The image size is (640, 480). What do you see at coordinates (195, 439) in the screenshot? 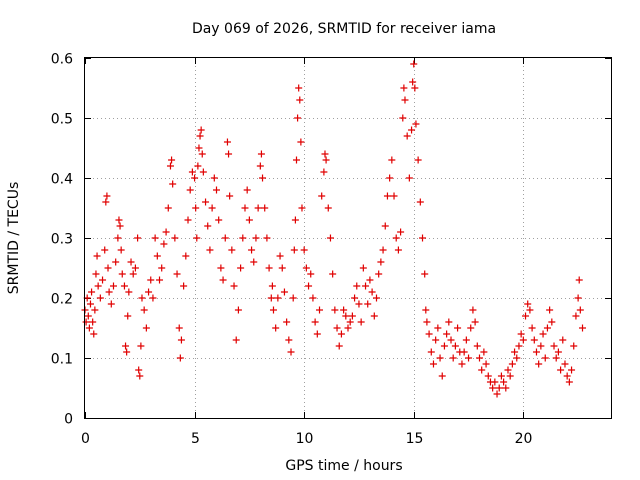
I see `x-tick-label: 5` at bounding box center [195, 439].